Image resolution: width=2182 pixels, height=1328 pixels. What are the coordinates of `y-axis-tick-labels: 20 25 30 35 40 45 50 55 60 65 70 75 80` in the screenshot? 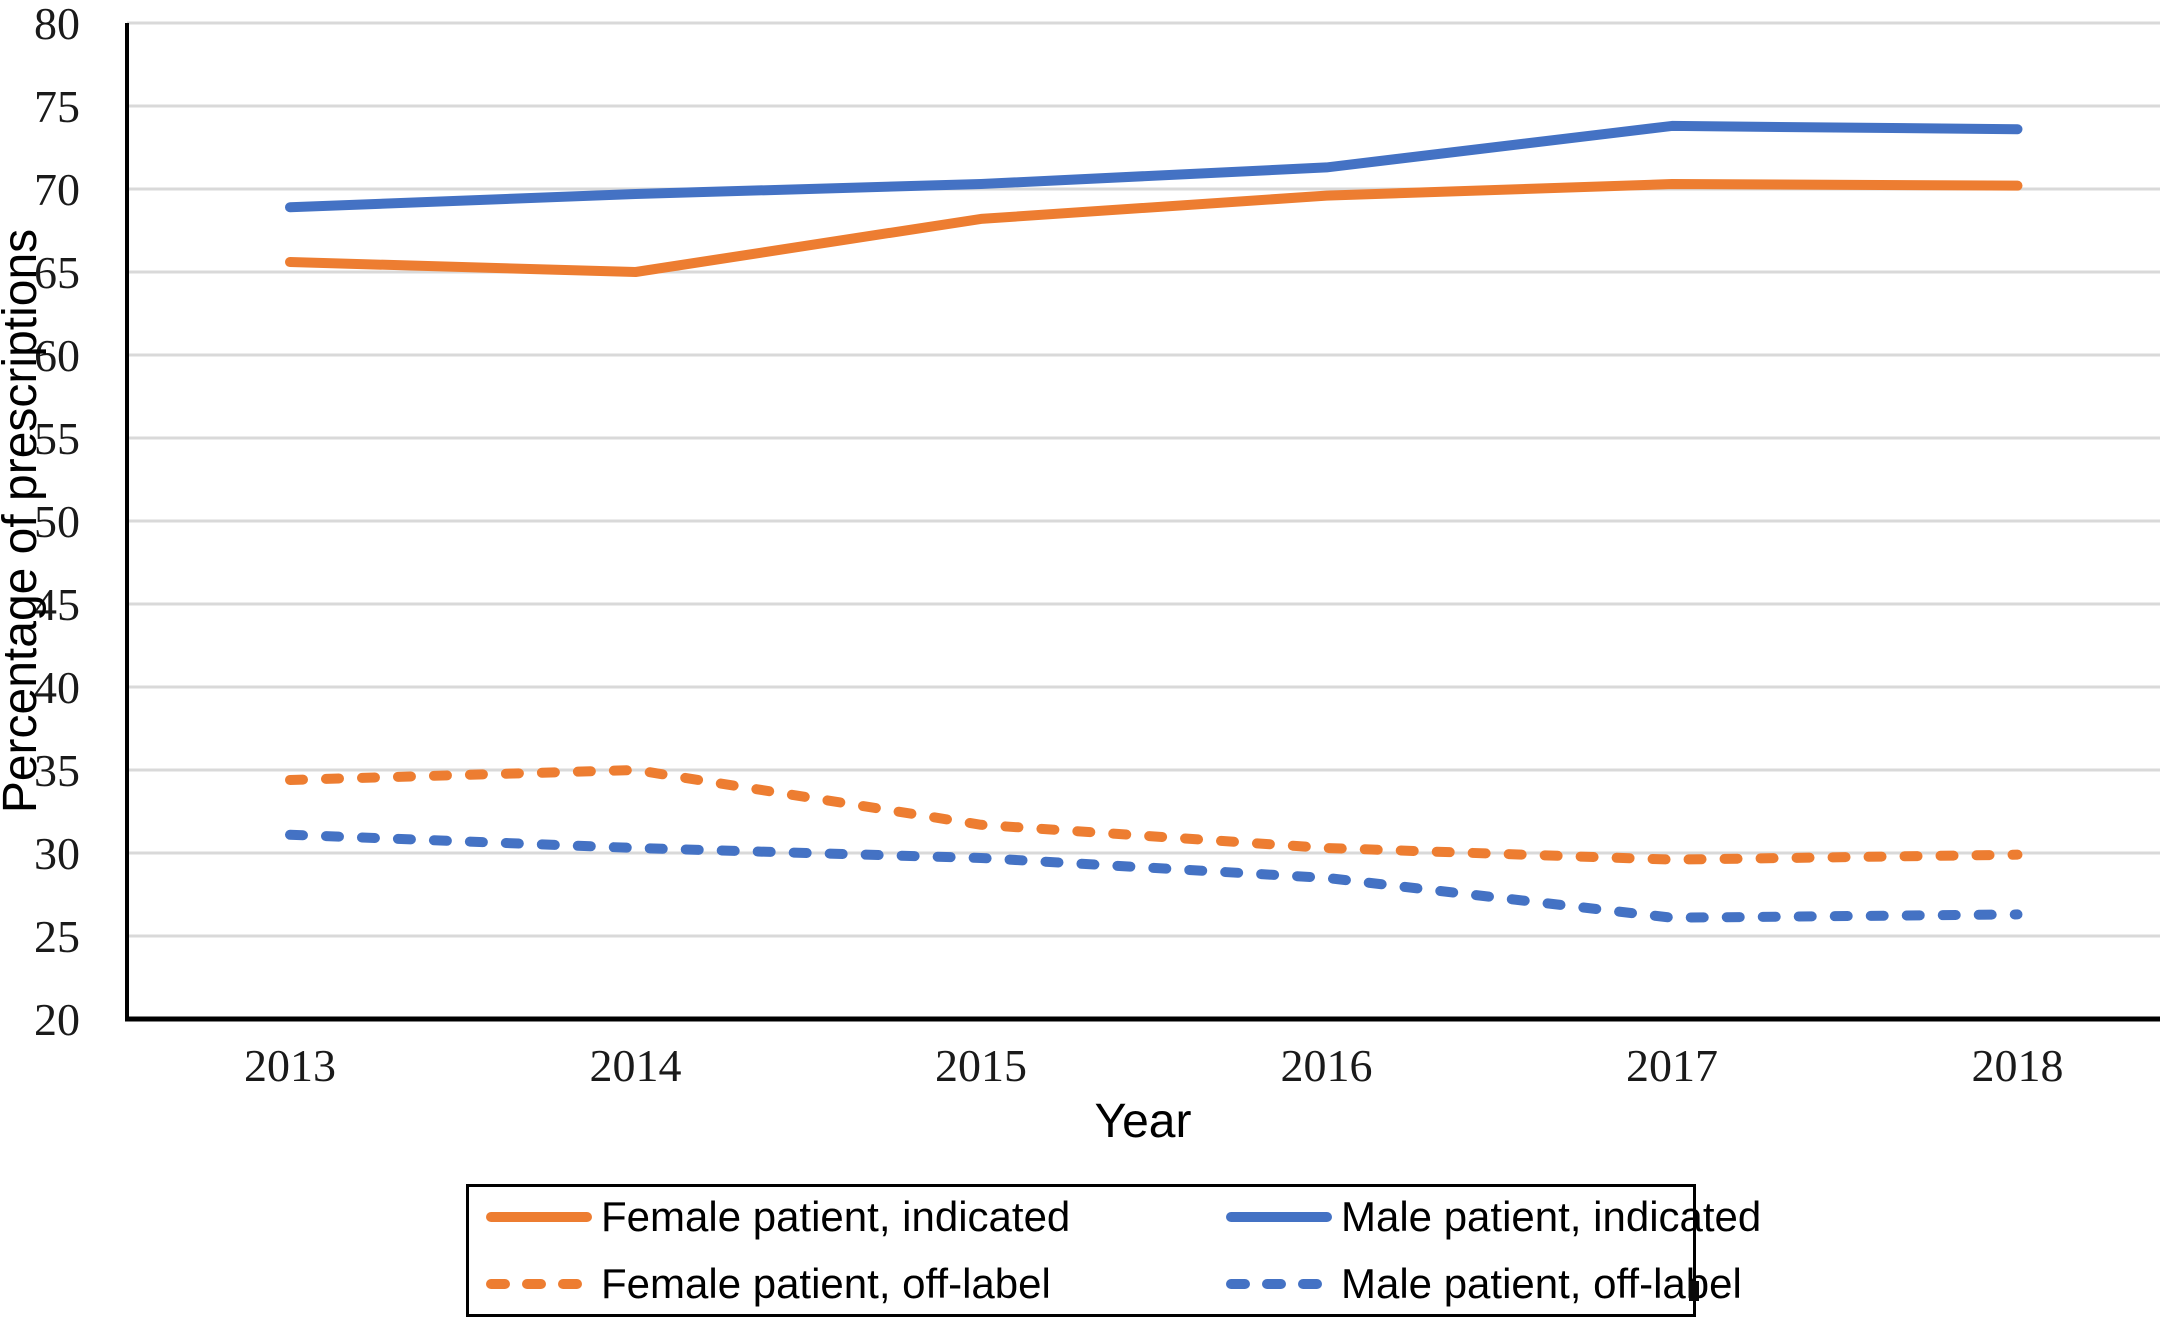 It's located at (57, 522).